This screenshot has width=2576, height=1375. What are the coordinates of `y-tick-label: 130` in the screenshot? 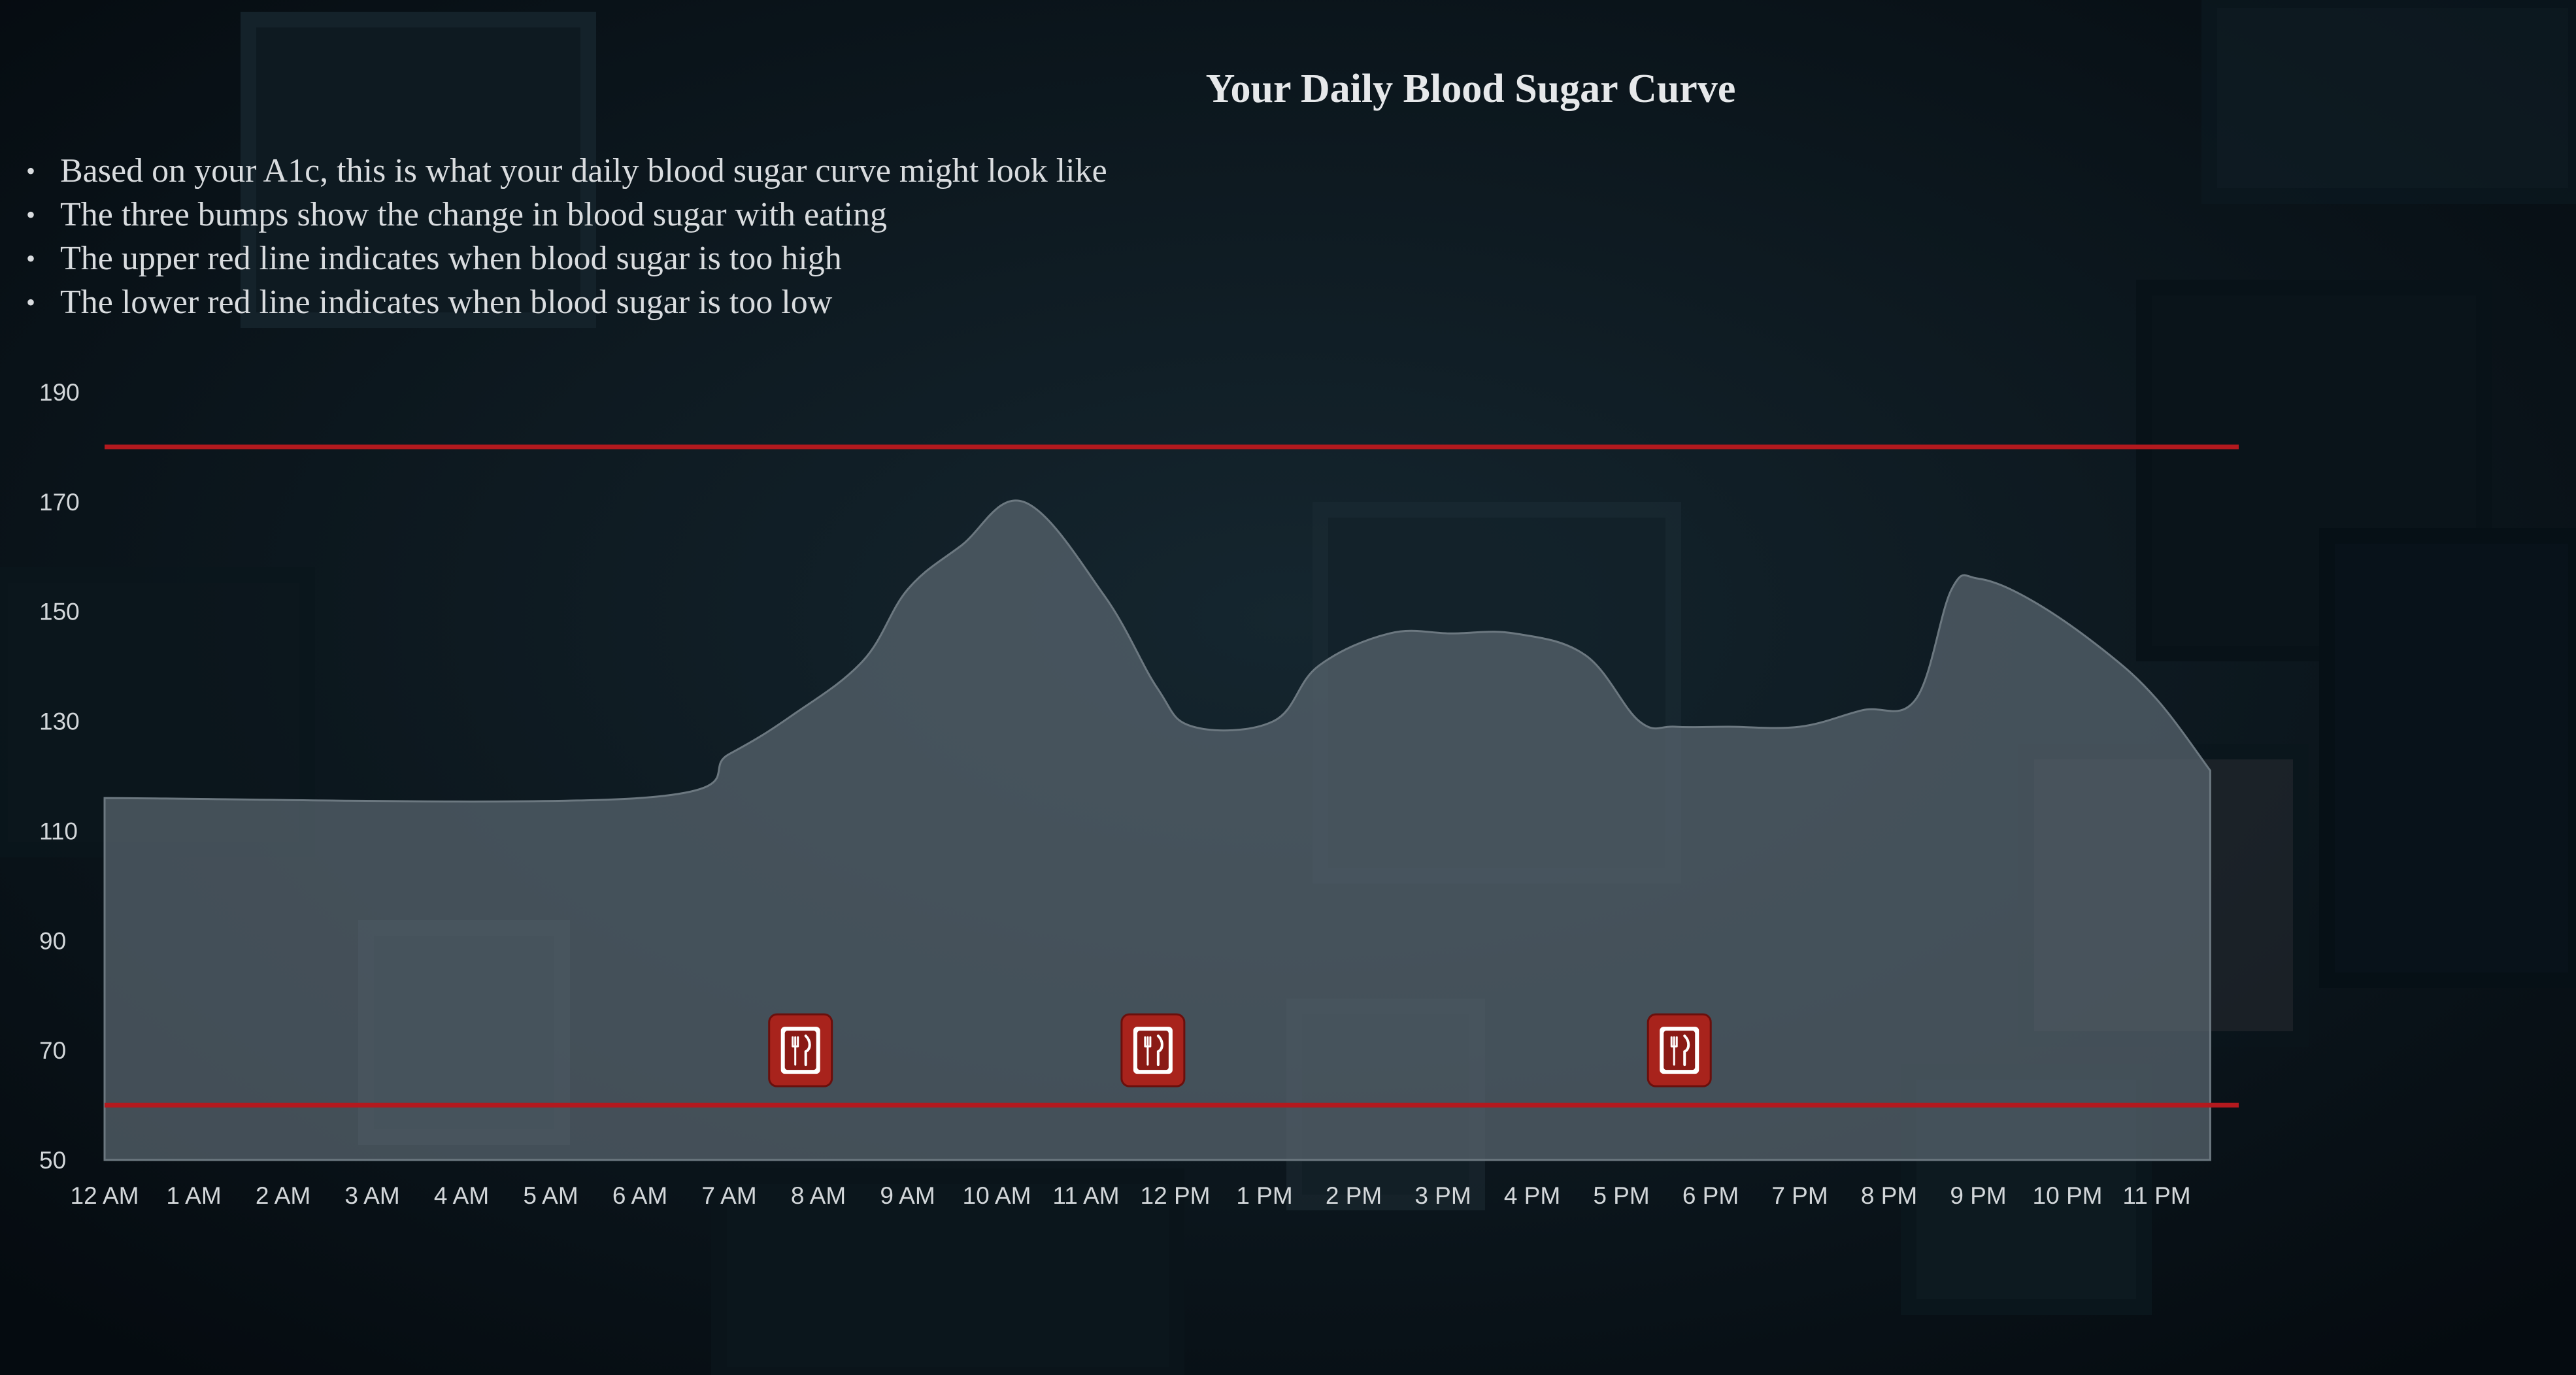 It's located at (60, 721).